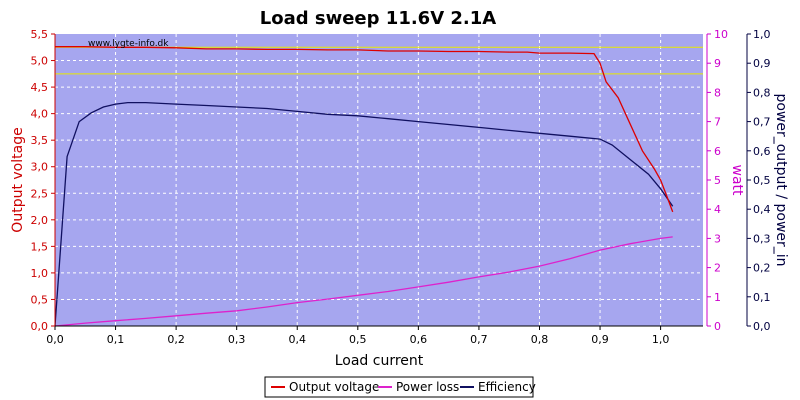 This screenshot has width=800, height=400. Describe the element at coordinates (762, 209) in the screenshot. I see `y-right2-tick-label: 0,4` at that location.